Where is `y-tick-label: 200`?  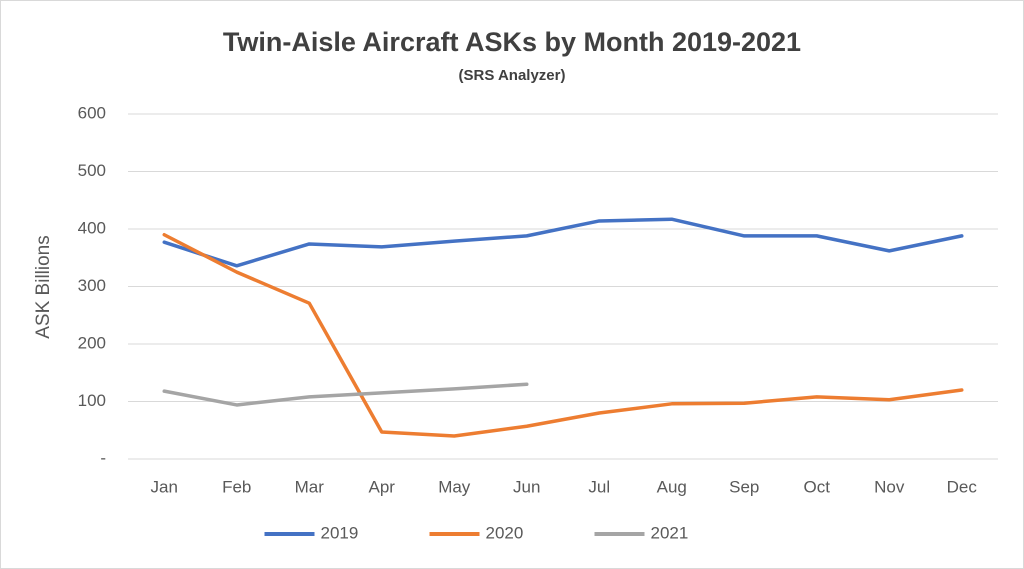
y-tick-label: 200 is located at coordinates (92, 342).